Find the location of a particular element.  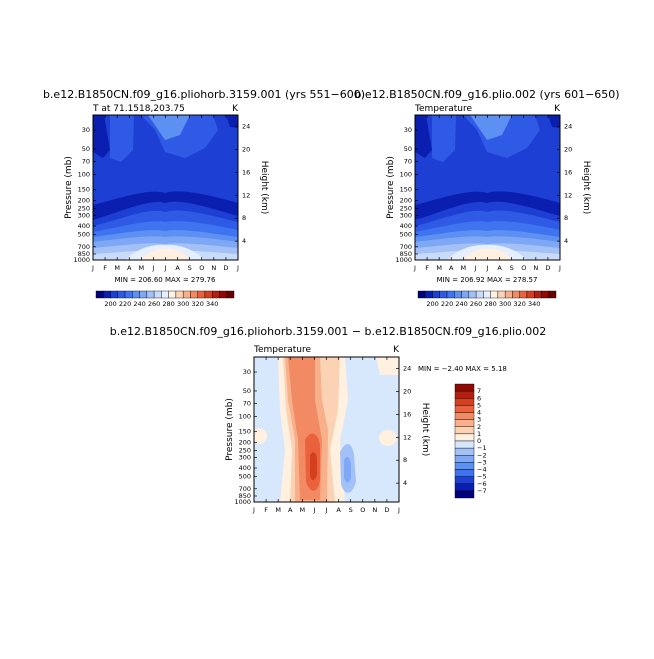

y-tick-label: 400 is located at coordinates (406, 226).